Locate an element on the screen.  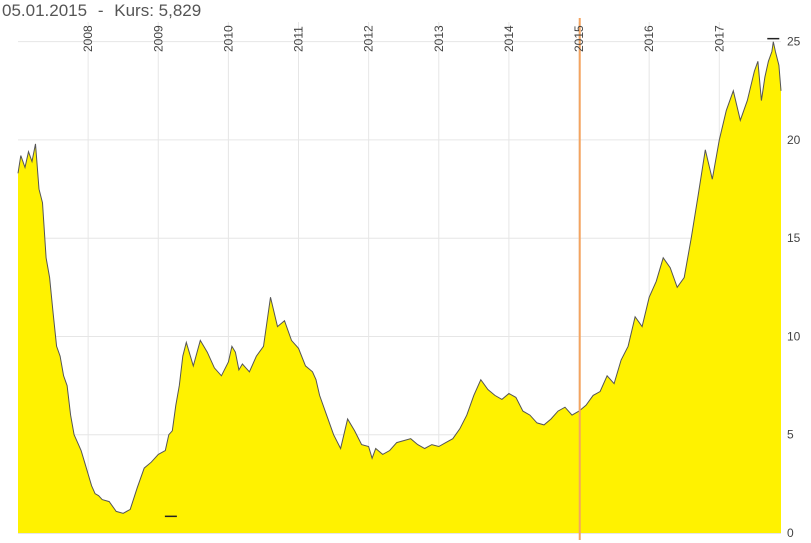
chart-header: 05.01.2015 - Kurs: 5,829 is located at coordinates (101, 11).